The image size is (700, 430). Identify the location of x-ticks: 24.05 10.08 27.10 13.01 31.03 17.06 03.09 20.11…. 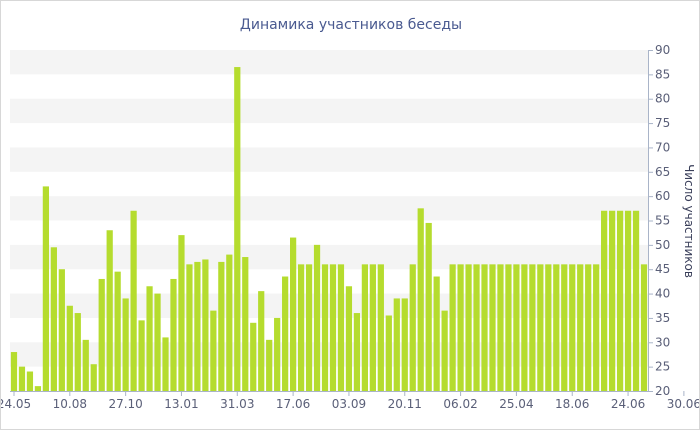
(350, 401).